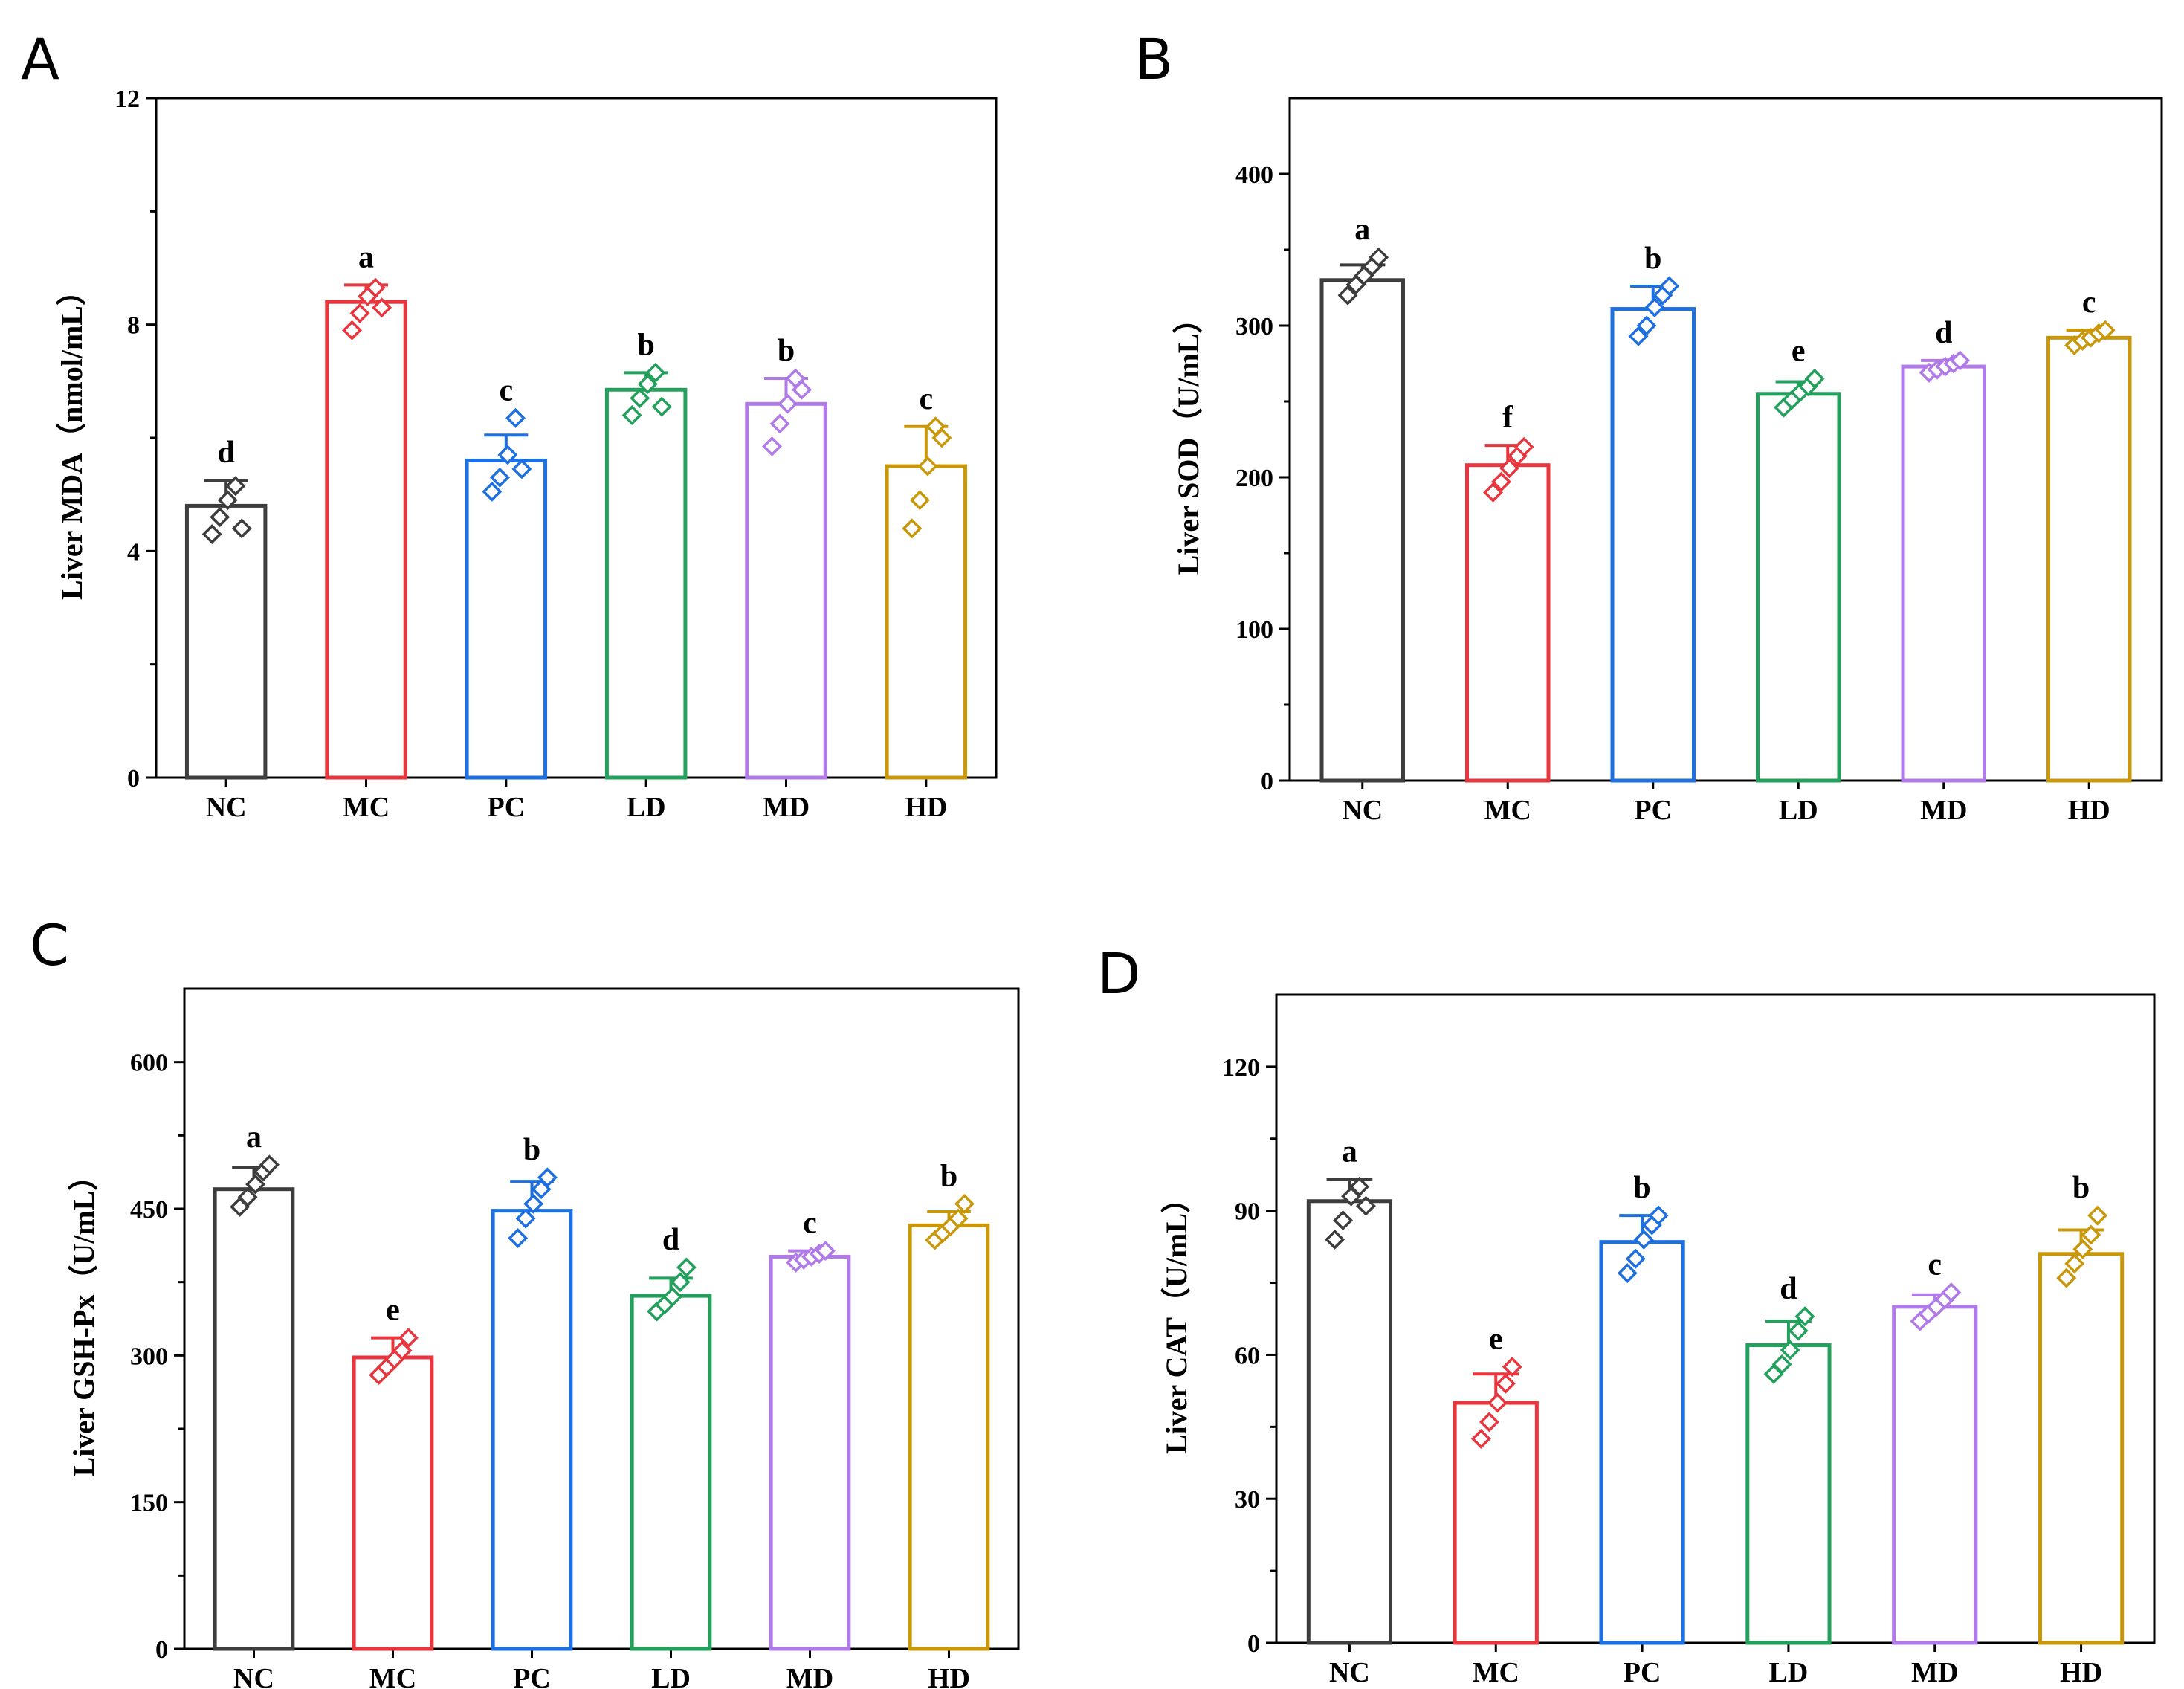  I want to click on y-tick-label: 600, so click(149, 1063).